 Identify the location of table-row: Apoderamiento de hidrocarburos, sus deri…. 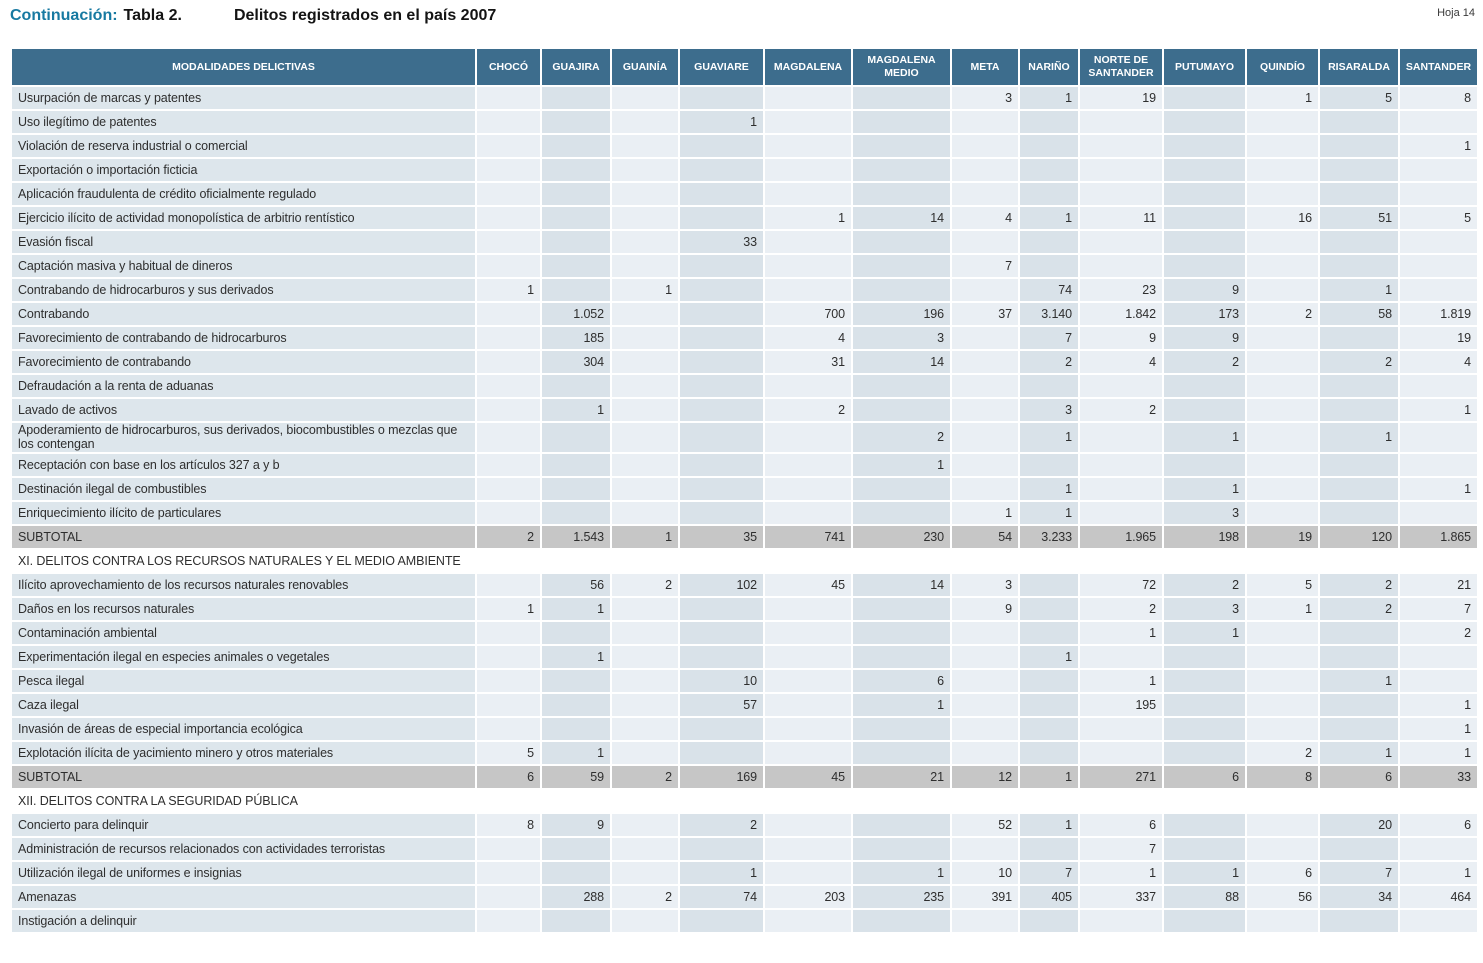
(744, 437).